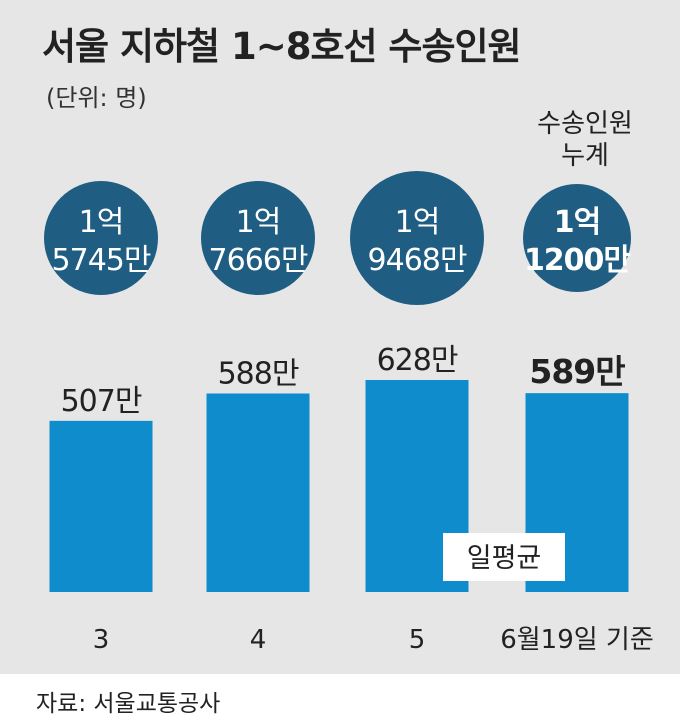 This screenshot has height=724, width=680. I want to click on circle-header: 수송인원 누계, so click(585, 140).